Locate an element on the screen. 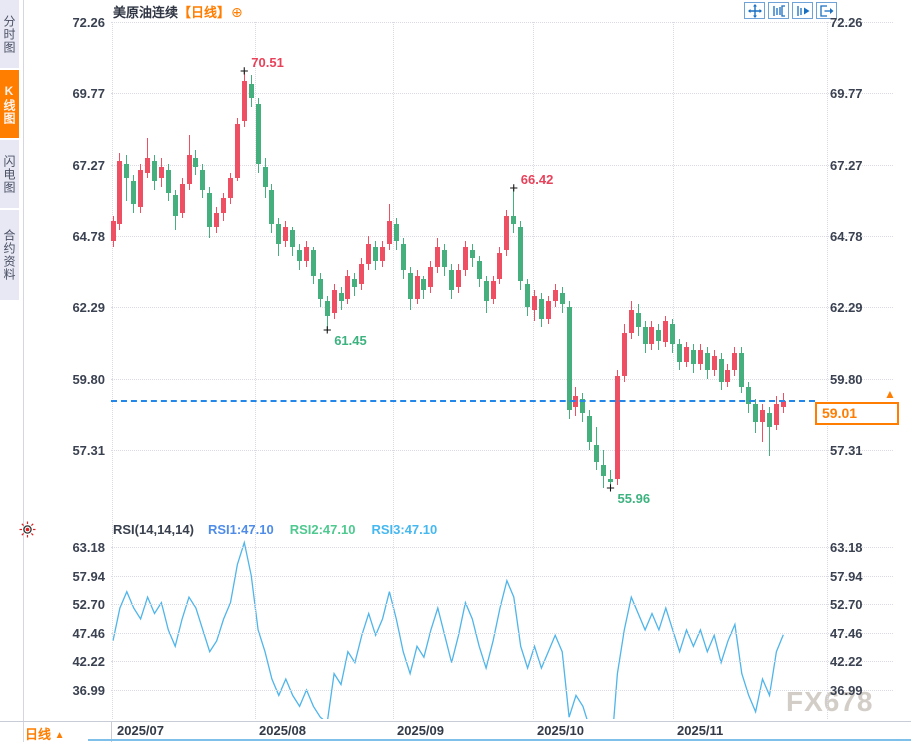 The height and width of the screenshot is (742, 911). rsi-tick-label: 42.22 is located at coordinates (88, 661).